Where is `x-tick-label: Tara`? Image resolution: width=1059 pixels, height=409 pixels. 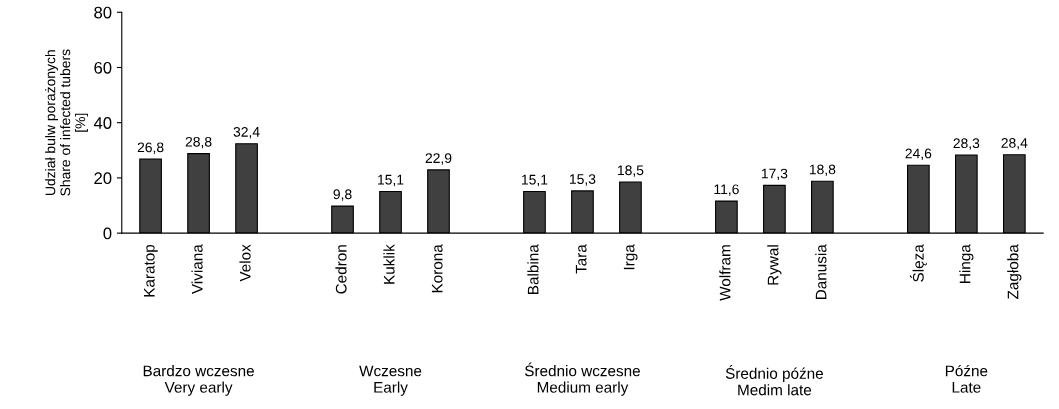 x-tick-label: Tara is located at coordinates (581, 259).